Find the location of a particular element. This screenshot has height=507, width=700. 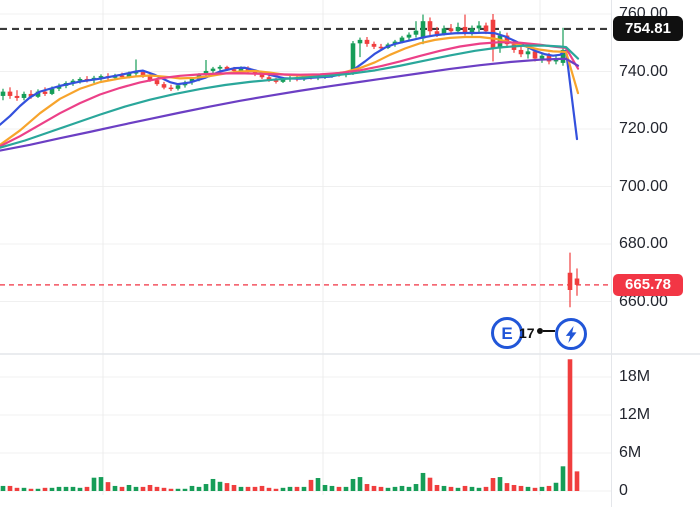

earnings-letter: E is located at coordinates (507, 333).